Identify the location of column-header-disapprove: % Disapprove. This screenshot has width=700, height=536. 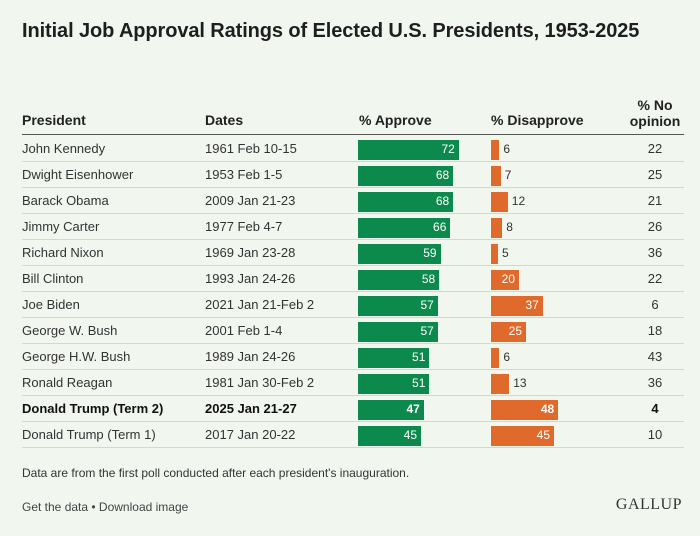
(537, 120).